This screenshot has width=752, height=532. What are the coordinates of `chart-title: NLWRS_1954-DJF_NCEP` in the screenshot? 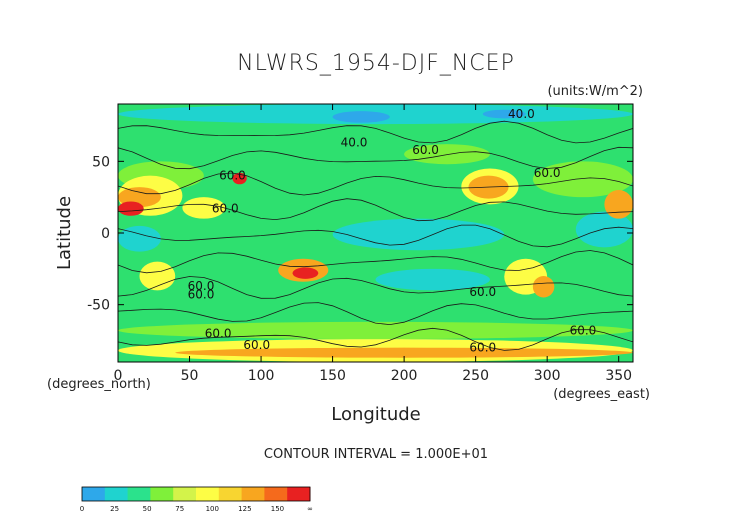 It's located at (376, 63).